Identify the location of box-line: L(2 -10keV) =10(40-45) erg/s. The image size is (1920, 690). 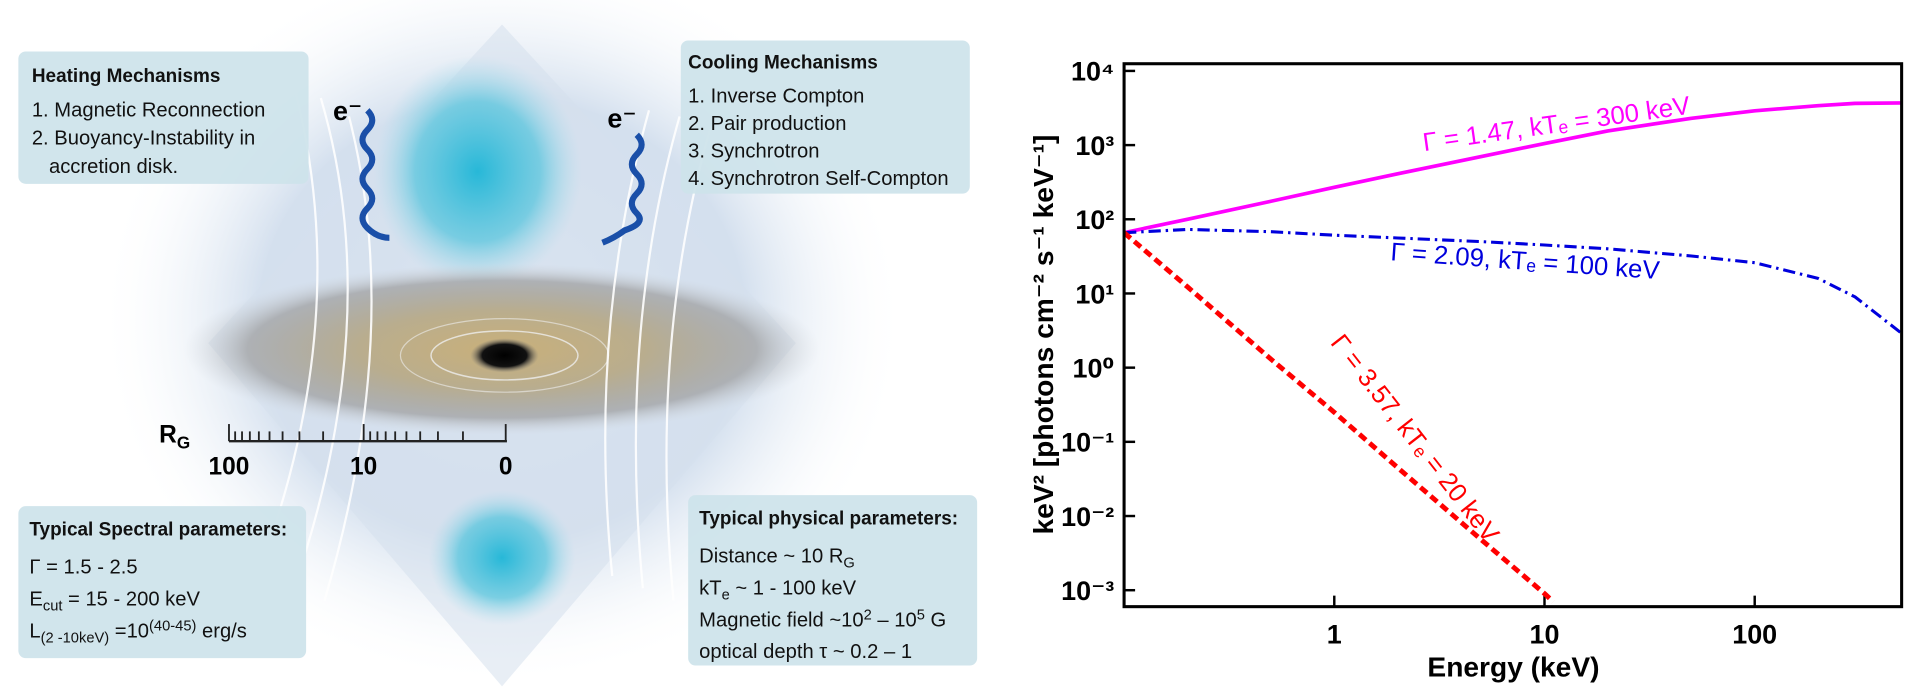
(138, 632).